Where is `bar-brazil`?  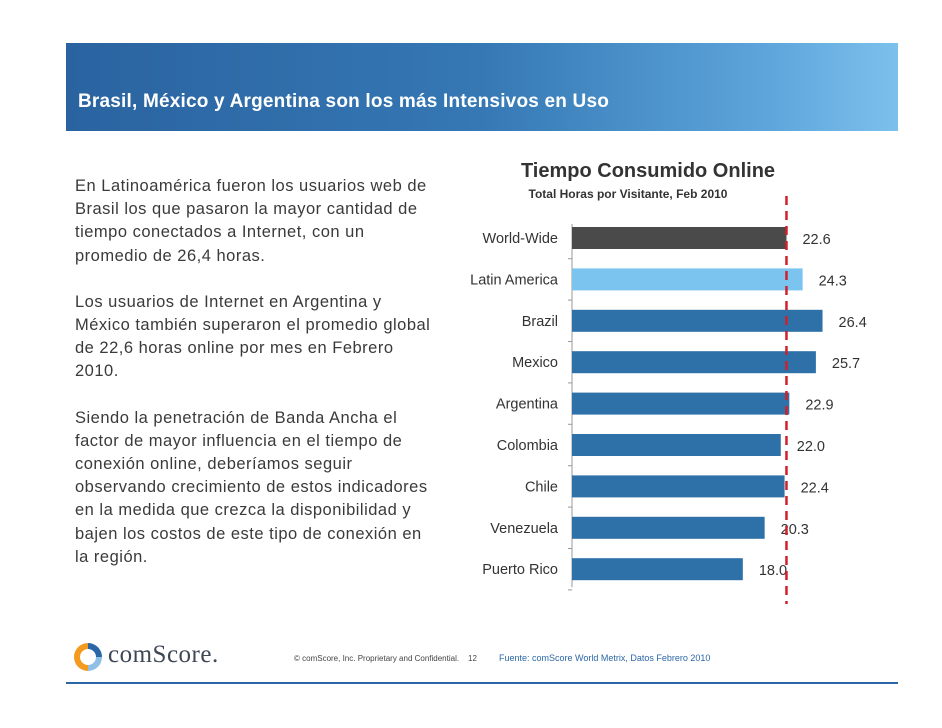
bar-brazil is located at coordinates (697, 320).